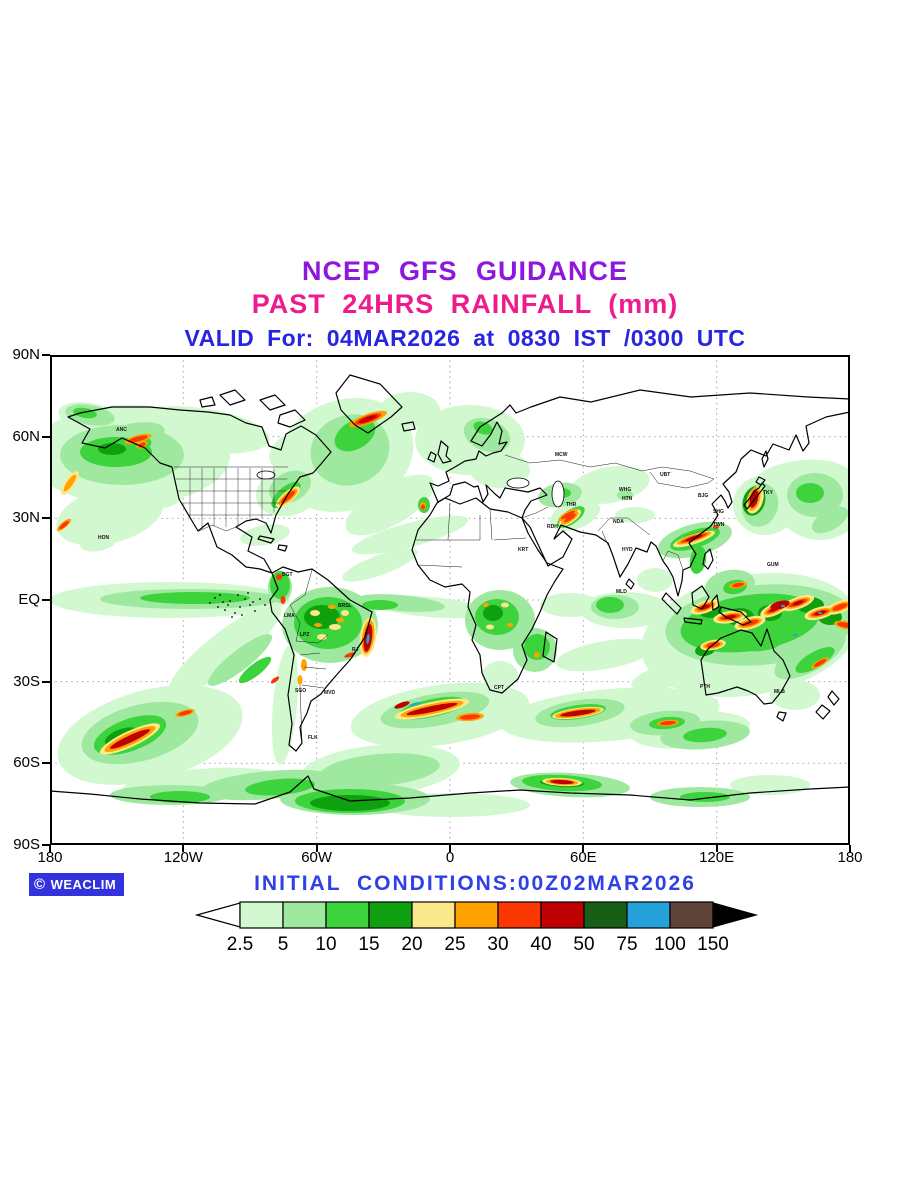 The image size is (900, 1200). Describe the element at coordinates (779, 692) in the screenshot. I see `station-label-mlb: MLB` at that location.